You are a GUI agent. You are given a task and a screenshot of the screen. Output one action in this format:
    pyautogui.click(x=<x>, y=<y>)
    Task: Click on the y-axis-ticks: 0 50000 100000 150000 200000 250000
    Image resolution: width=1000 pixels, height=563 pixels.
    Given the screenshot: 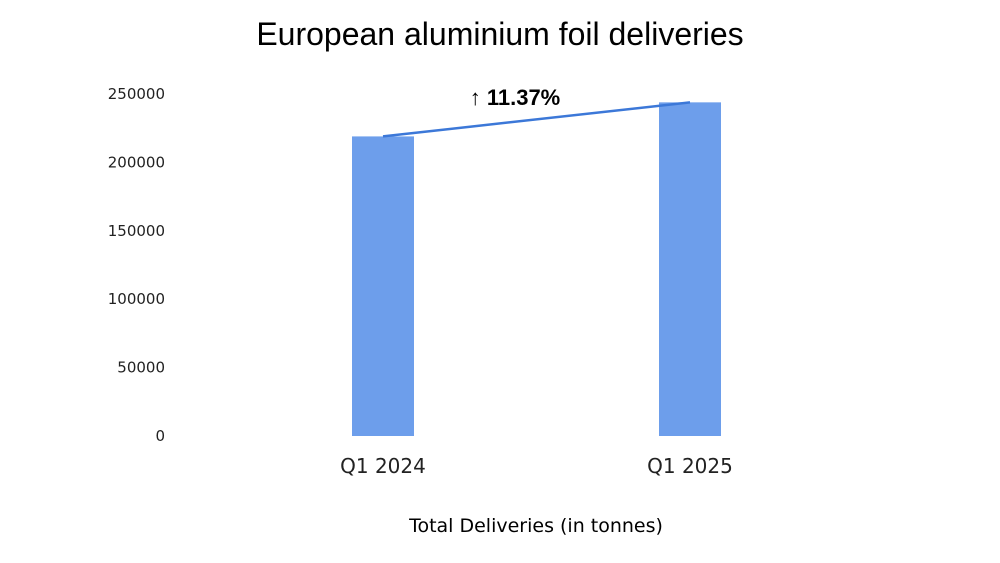 What is the action you would take?
    pyautogui.click(x=136, y=265)
    